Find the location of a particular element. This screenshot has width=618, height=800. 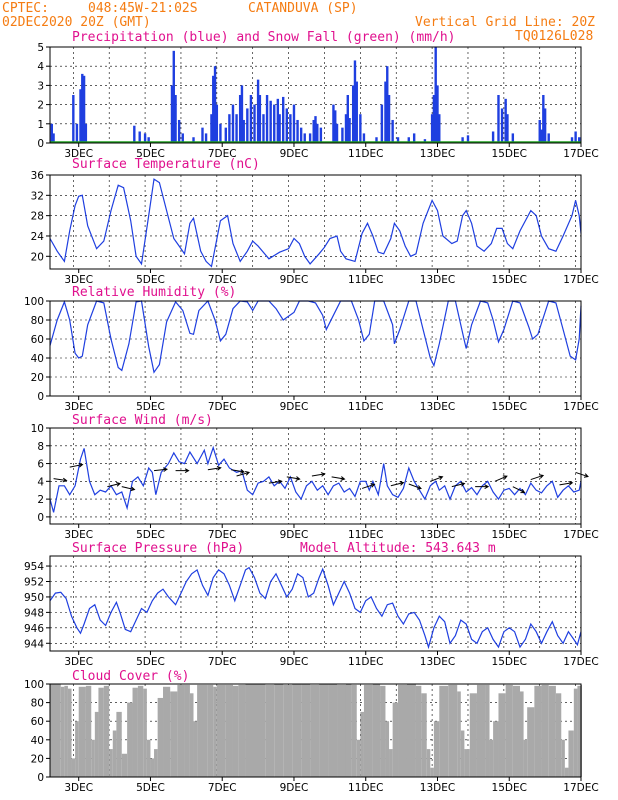

relative-humidity-line is located at coordinates (315, 336).